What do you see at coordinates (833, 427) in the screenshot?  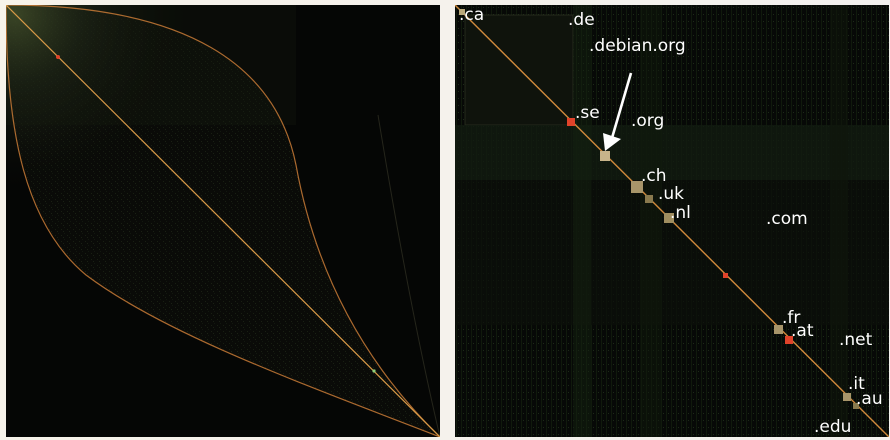 I see `label-edu: .edu` at bounding box center [833, 427].